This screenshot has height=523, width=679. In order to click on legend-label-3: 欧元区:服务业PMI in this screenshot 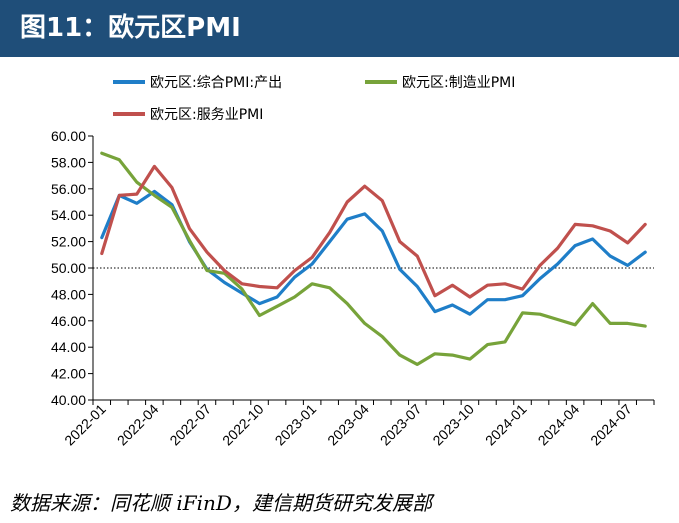, I will do `click(206, 115)`.